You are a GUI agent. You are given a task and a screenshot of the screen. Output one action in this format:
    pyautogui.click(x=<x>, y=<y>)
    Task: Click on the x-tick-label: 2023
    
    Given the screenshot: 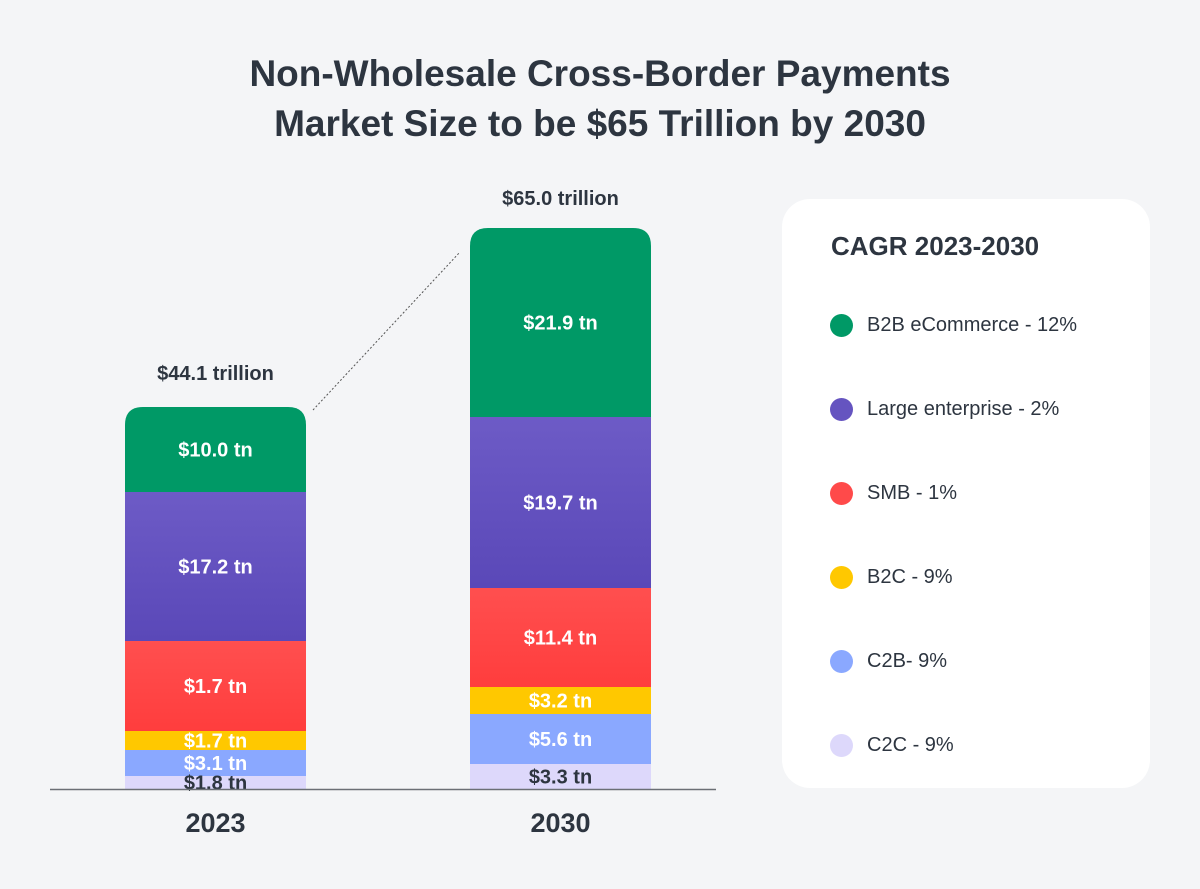 What is the action you would take?
    pyautogui.click(x=215, y=823)
    